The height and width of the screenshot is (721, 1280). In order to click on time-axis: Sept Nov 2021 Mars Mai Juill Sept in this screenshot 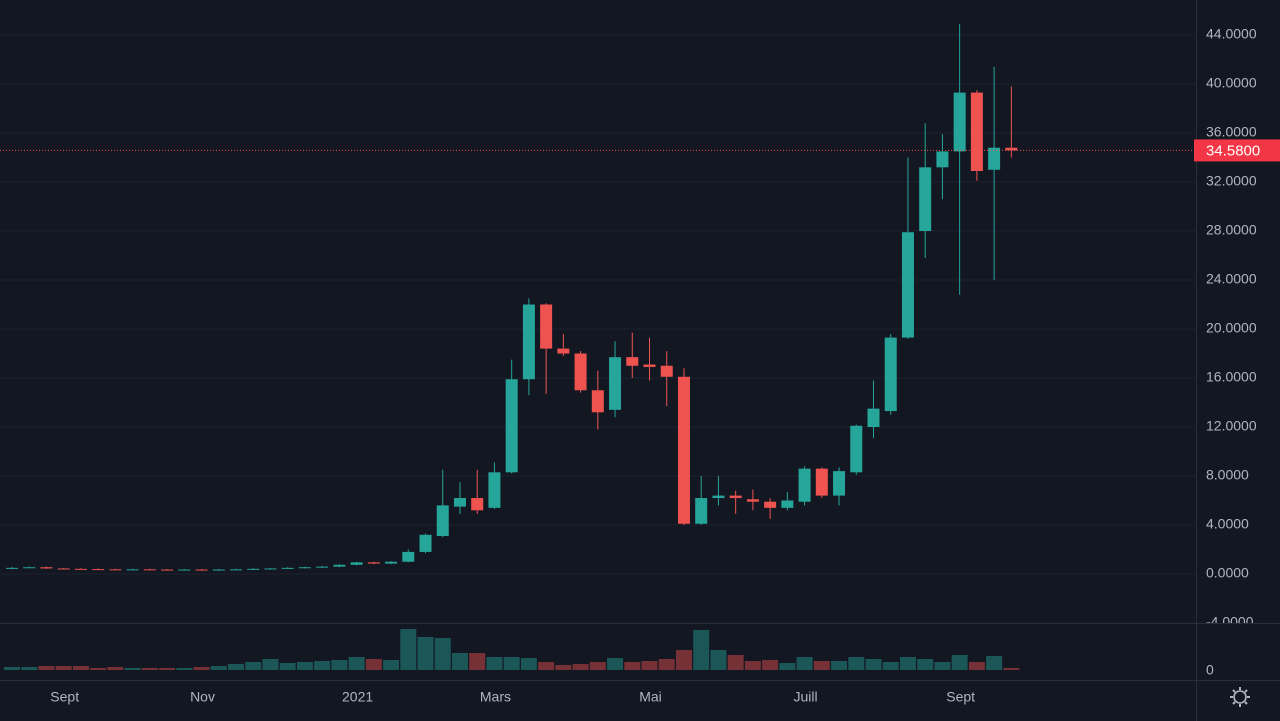, I will do `click(512, 697)`.